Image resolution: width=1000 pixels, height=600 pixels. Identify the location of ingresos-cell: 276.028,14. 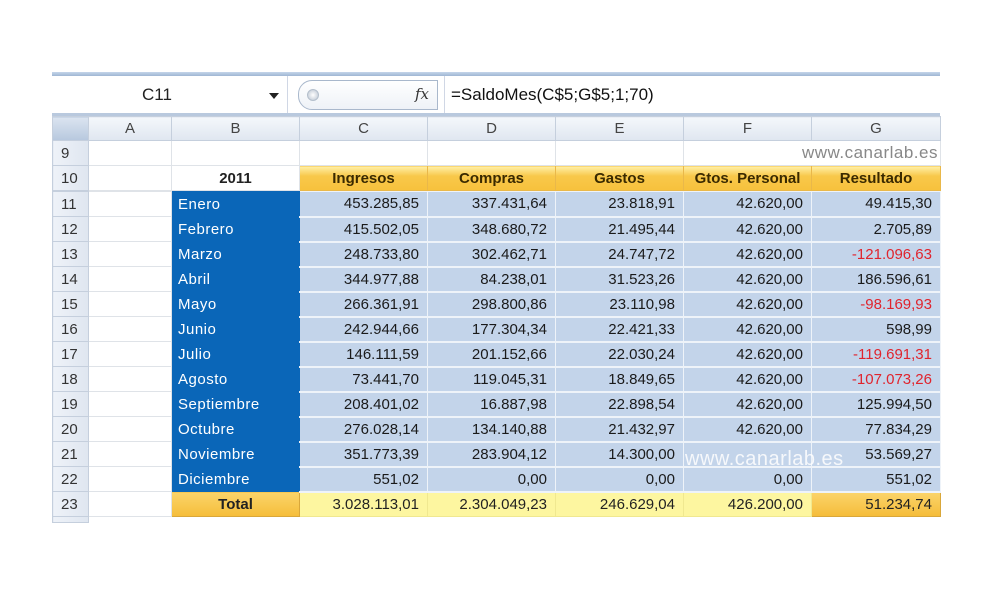
(363, 429).